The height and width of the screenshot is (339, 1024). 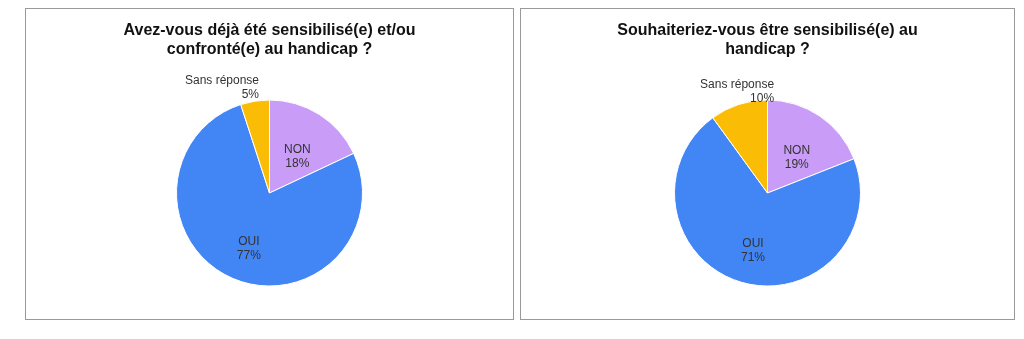 I want to click on data-label: 71%, so click(x=753, y=256).